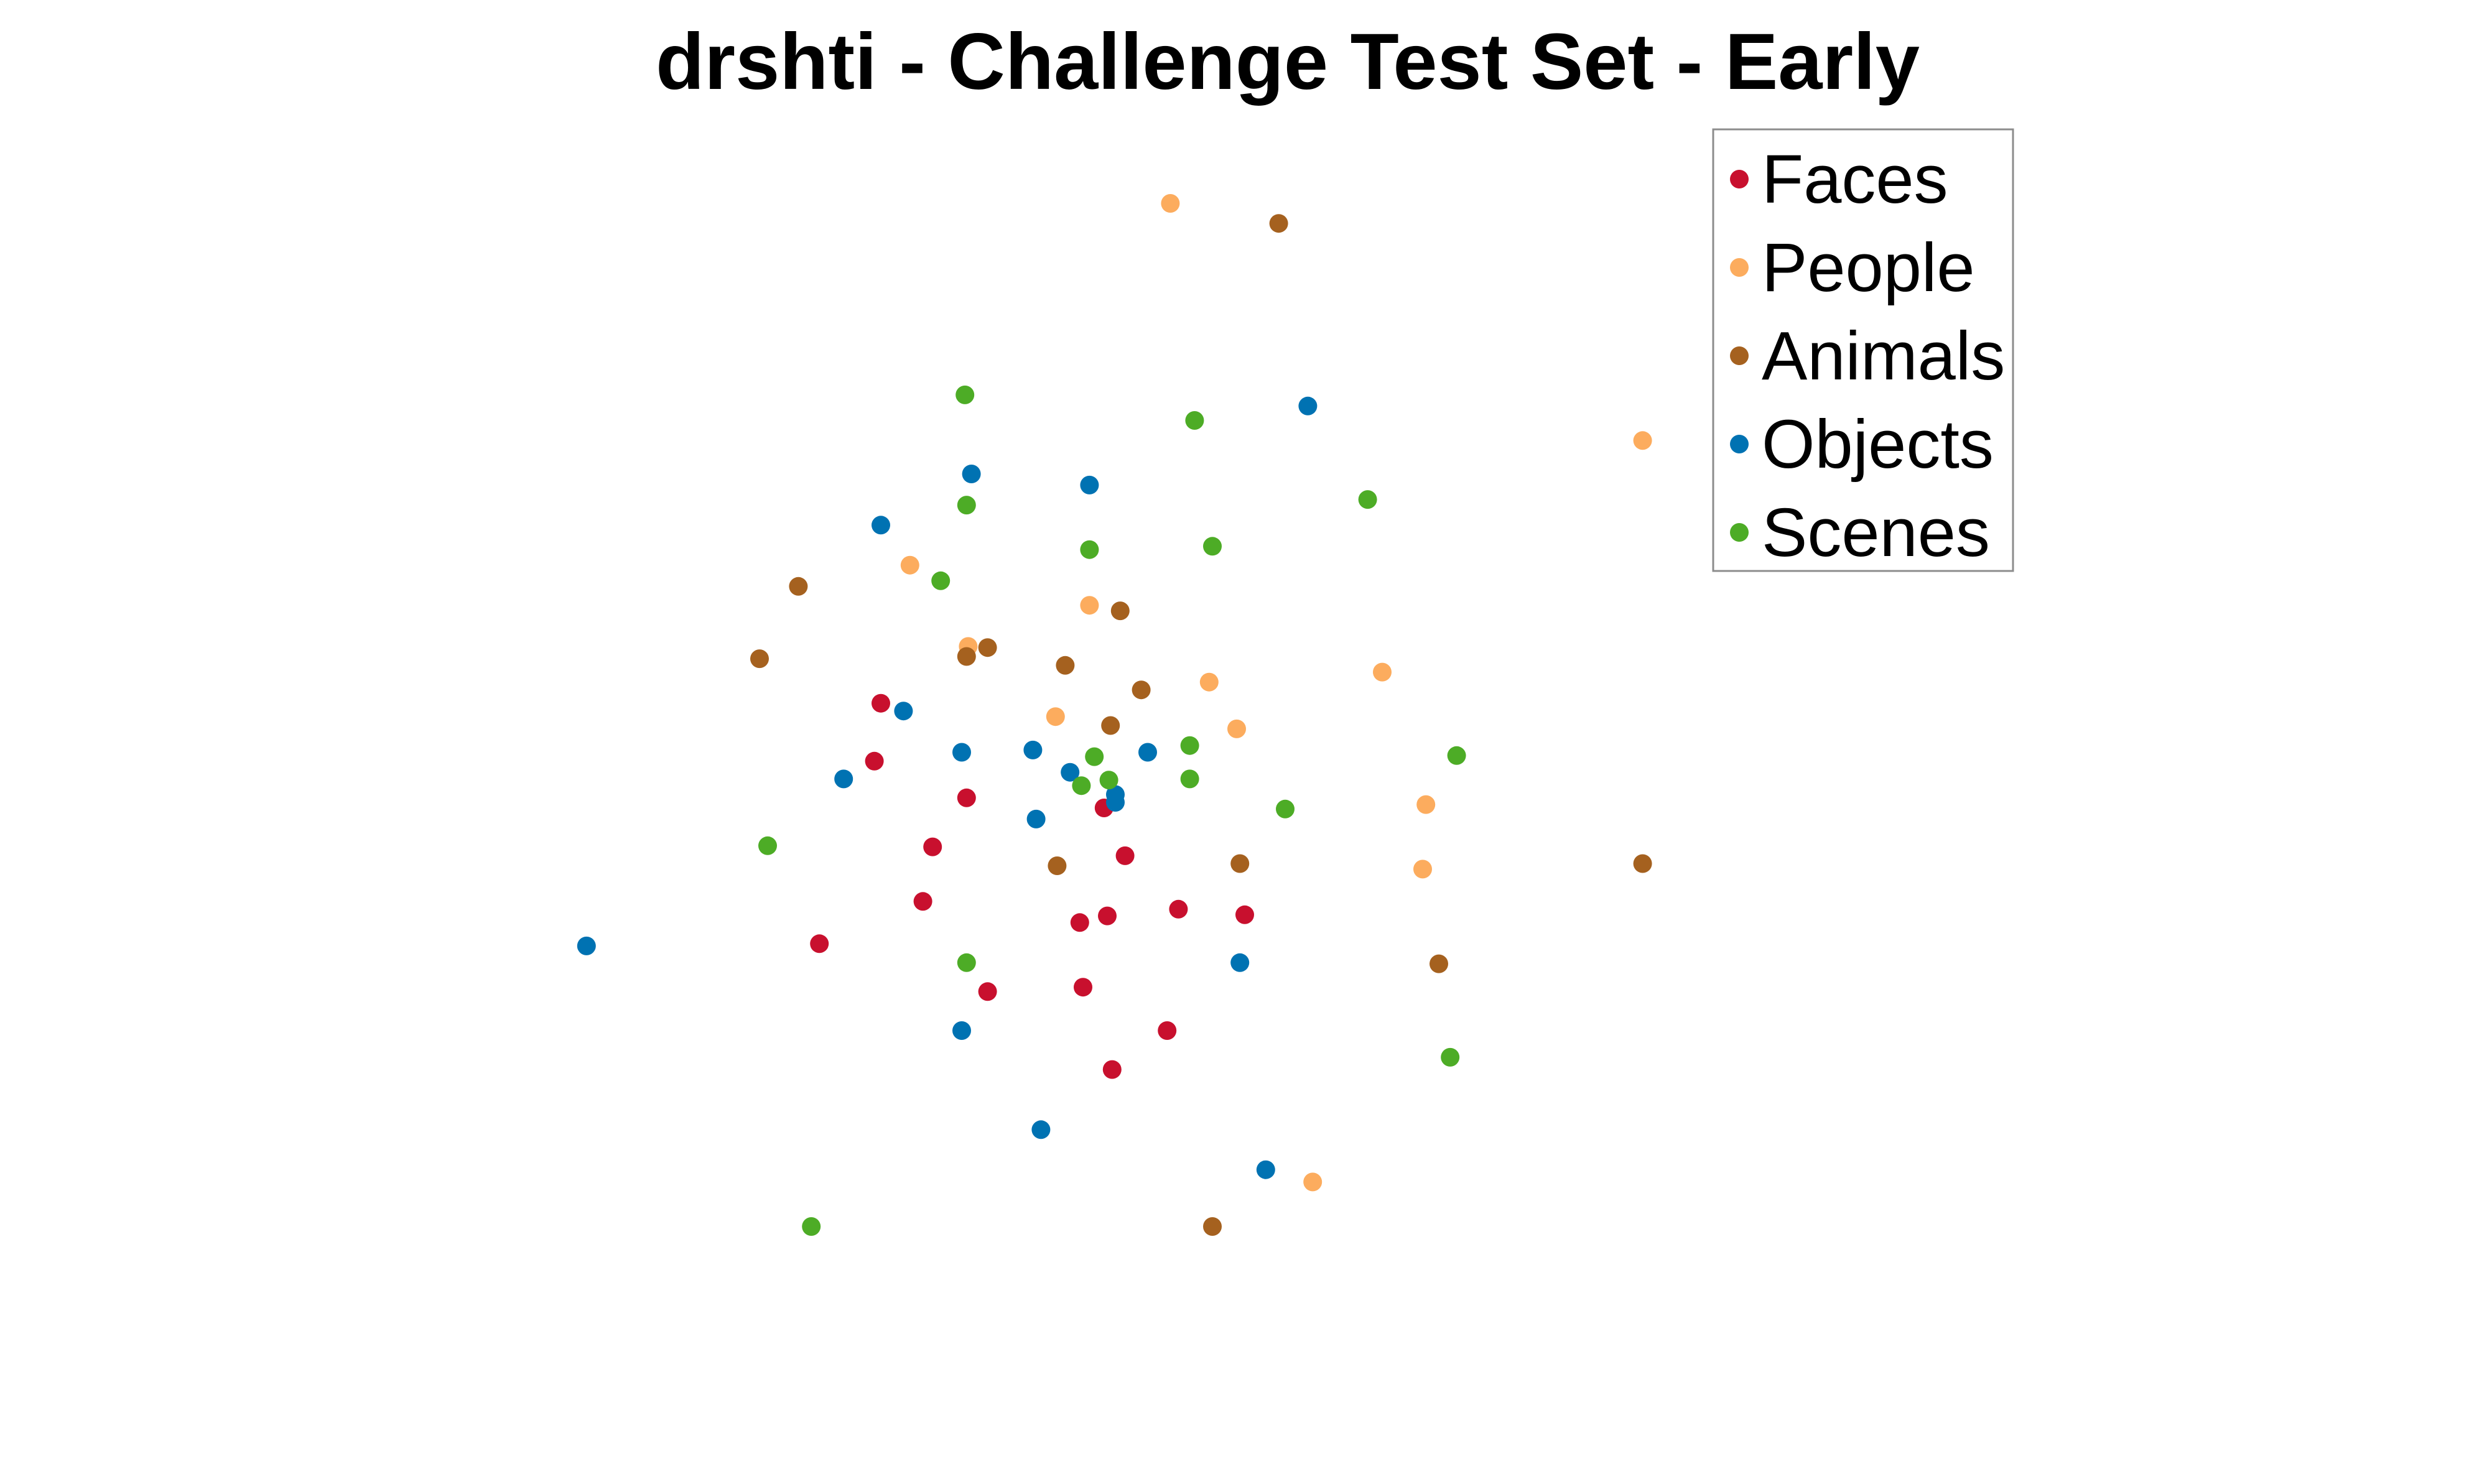  What do you see at coordinates (1876, 532) in the screenshot?
I see `legend-label-scenes: Scenes` at bounding box center [1876, 532].